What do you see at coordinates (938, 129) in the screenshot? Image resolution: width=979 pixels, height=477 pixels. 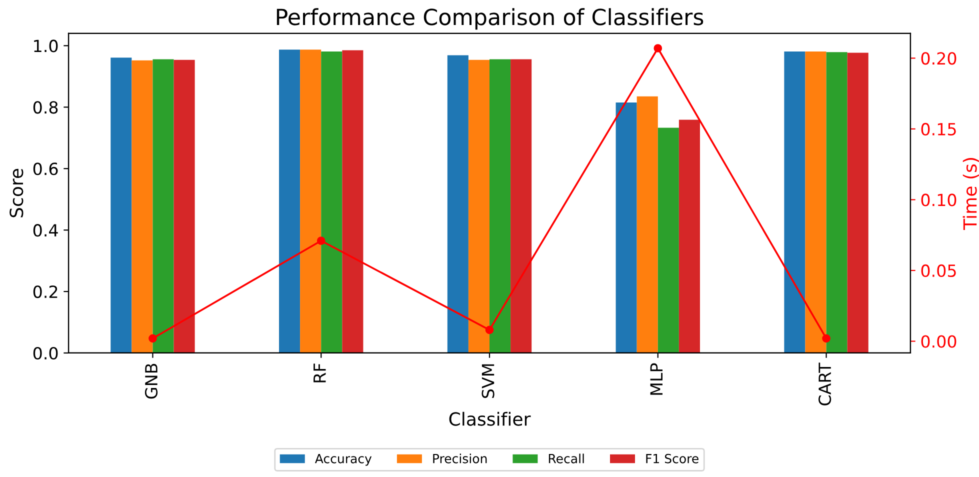 I see `y2-tick-label: 0.15` at bounding box center [938, 129].